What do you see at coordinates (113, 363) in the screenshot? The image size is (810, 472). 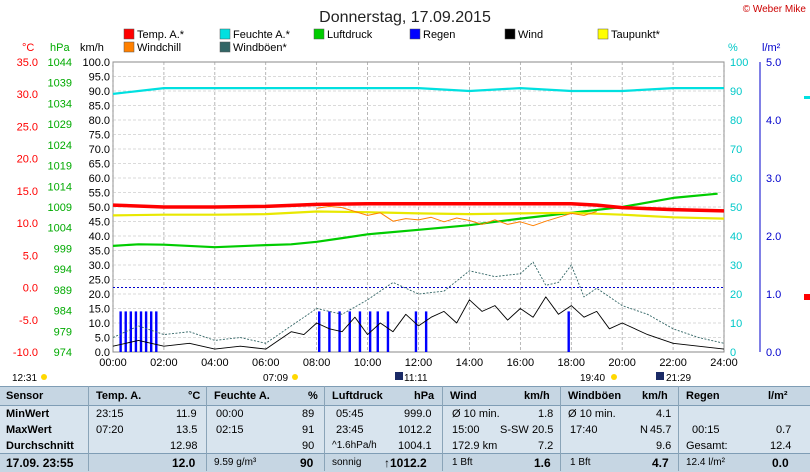 I see `x-tick-label: 00:00` at bounding box center [113, 363].